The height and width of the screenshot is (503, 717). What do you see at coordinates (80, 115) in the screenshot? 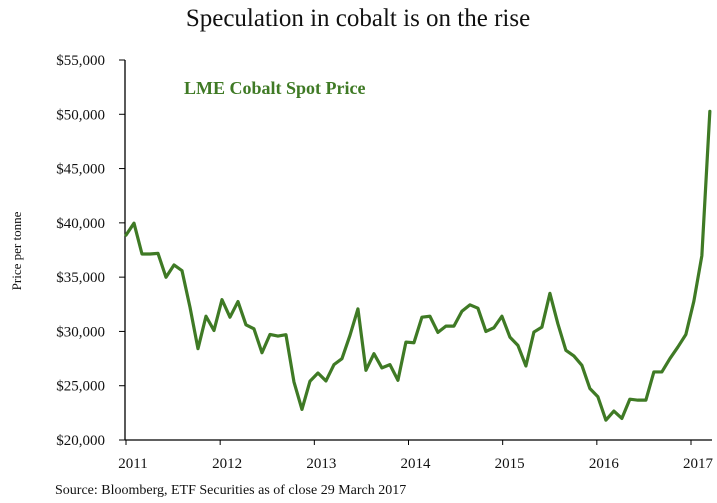
I see `y-tick-label: $50,000` at bounding box center [80, 115].